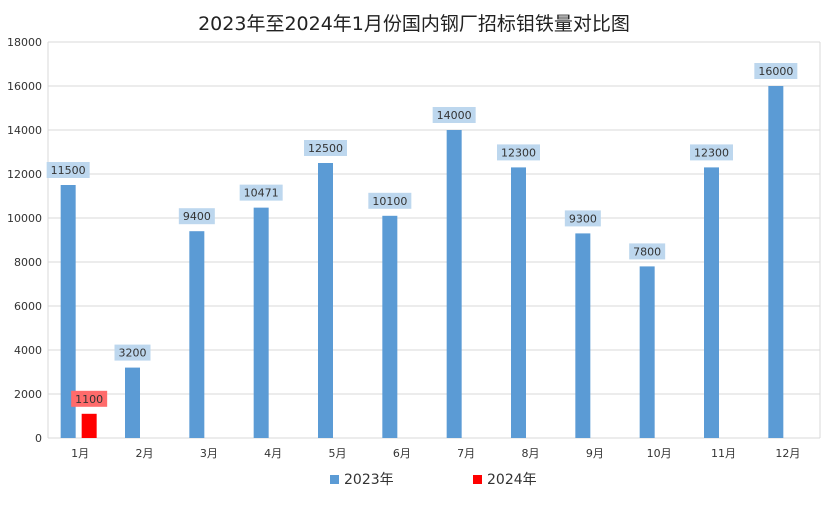 This screenshot has height=508, width=828. What do you see at coordinates (595, 453) in the screenshot?
I see `x-tick-label: 9月` at bounding box center [595, 453].